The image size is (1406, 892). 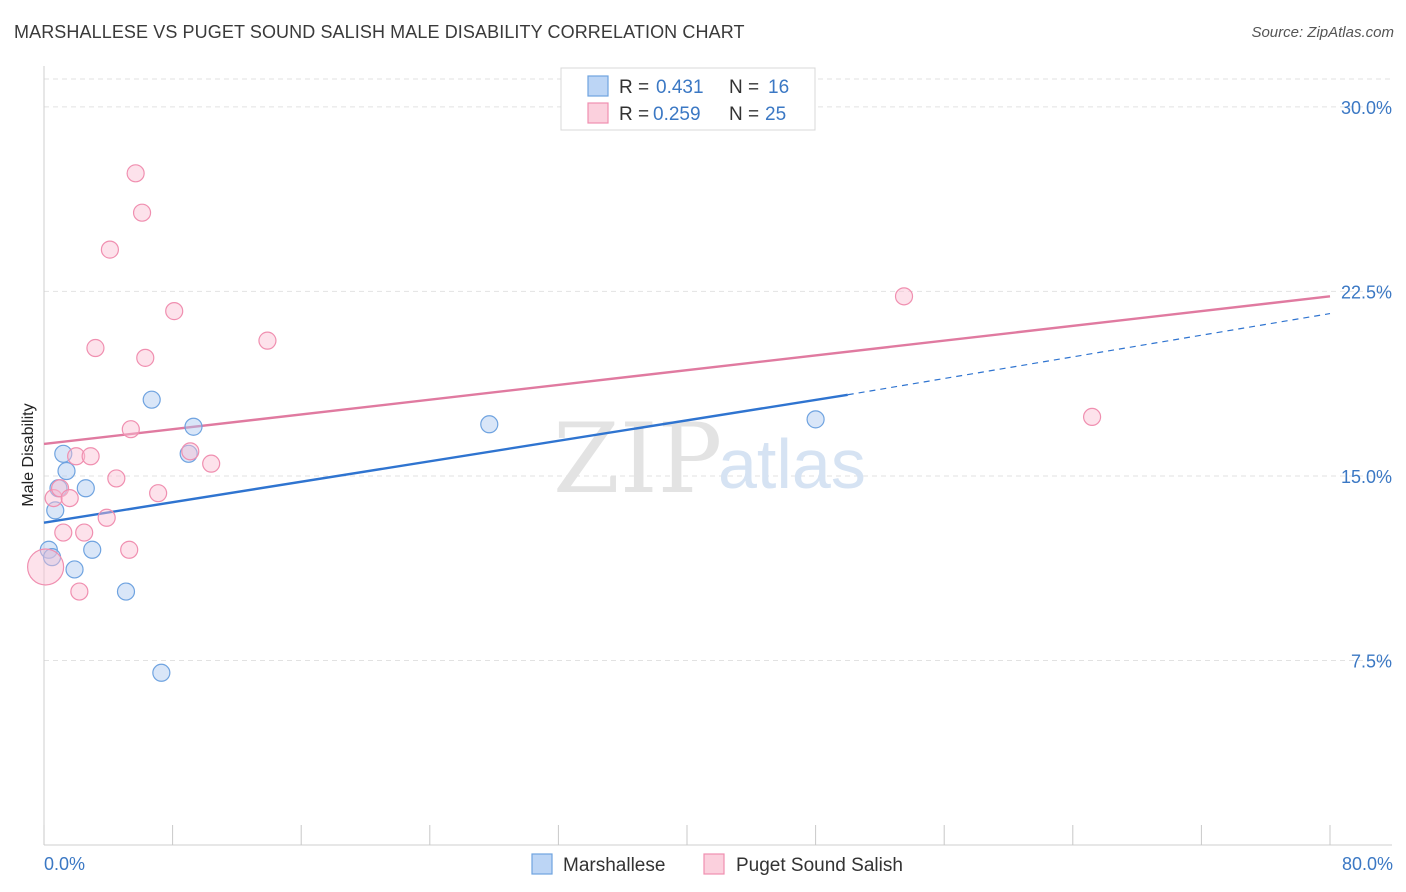 I want to click on y-axis-label: Male Disability, so click(x=28, y=454).